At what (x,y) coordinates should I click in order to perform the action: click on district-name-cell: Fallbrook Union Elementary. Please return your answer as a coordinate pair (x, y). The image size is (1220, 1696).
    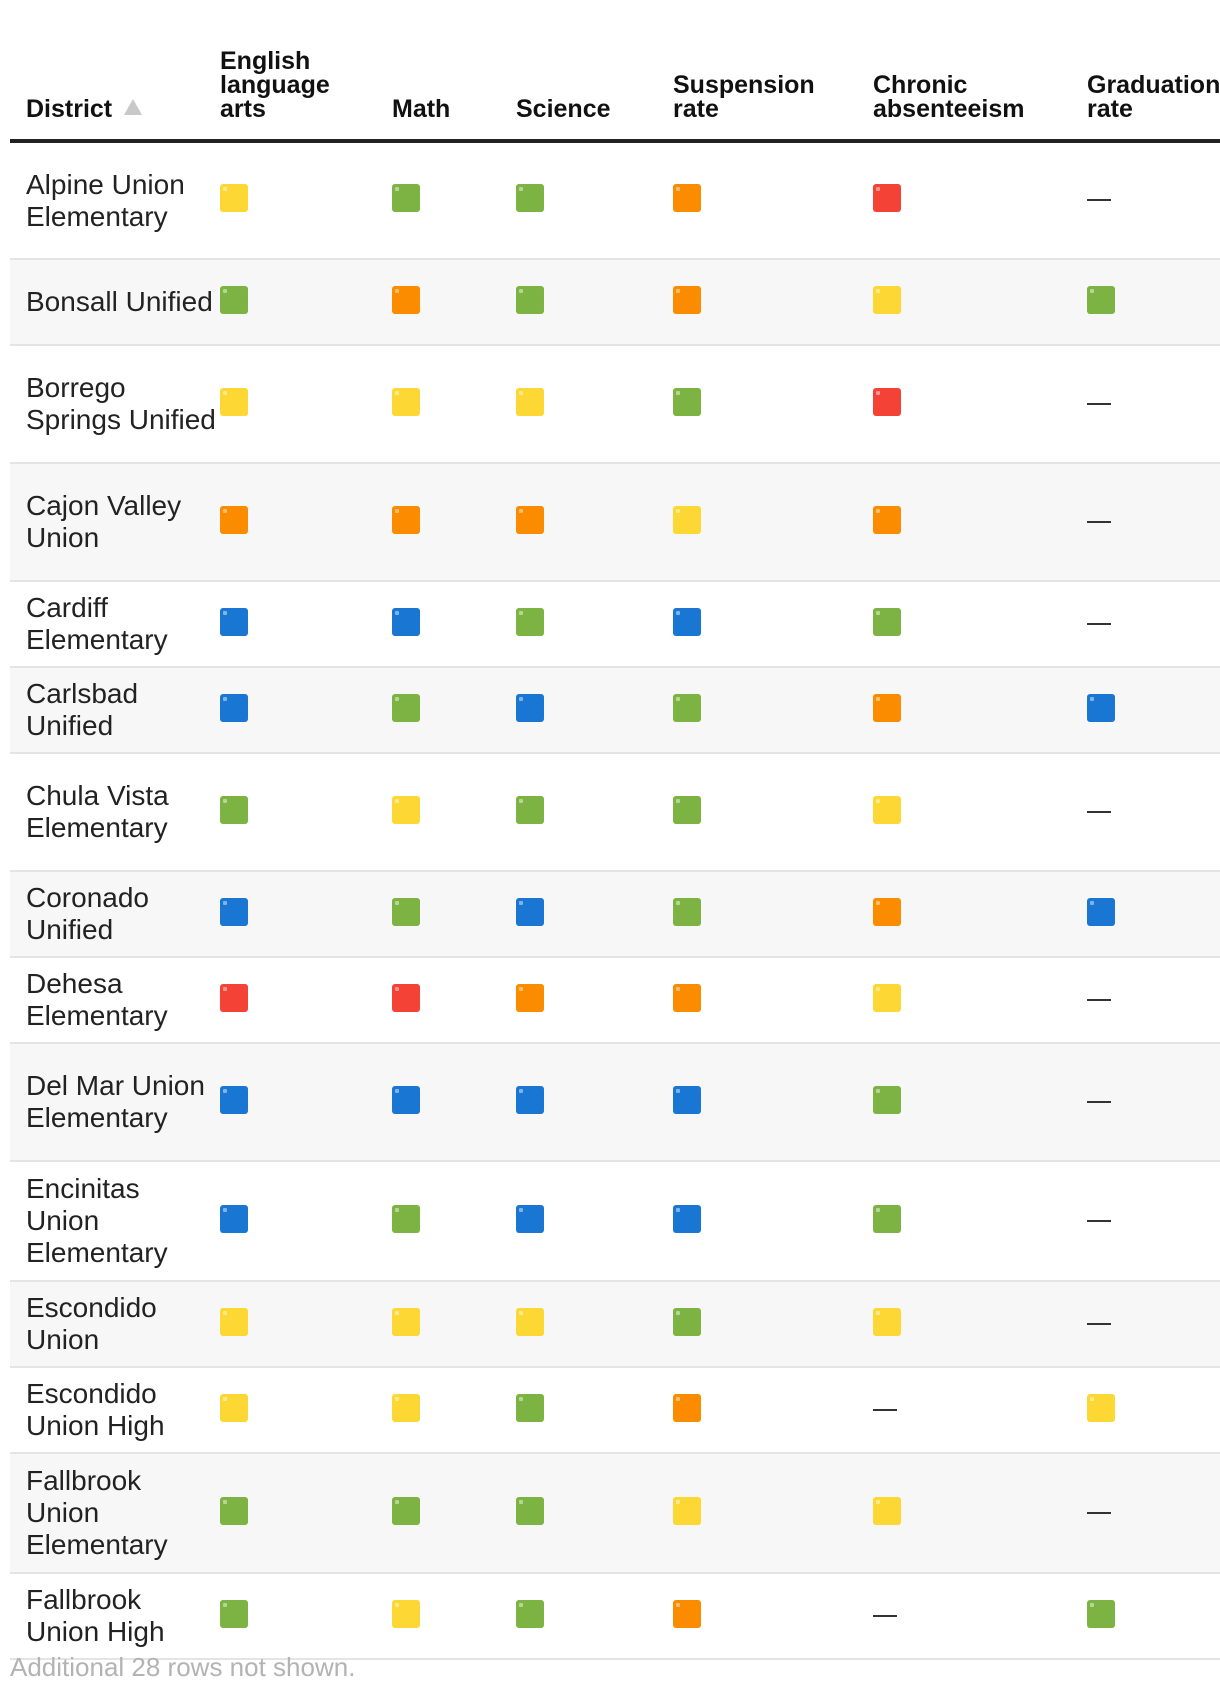
    Looking at the image, I should click on (97, 1512).